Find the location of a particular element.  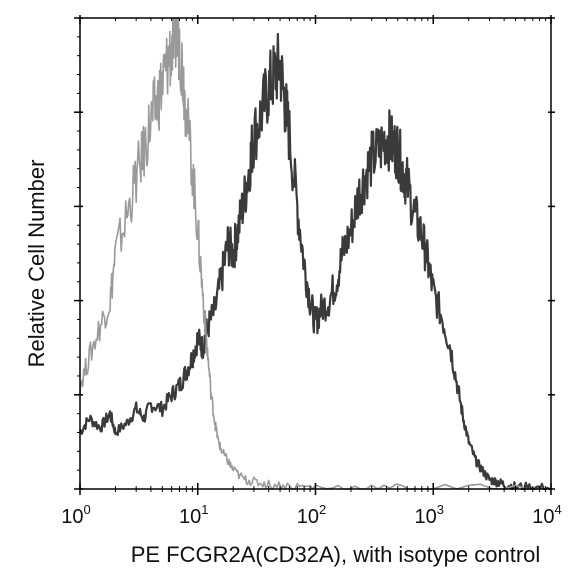

y-axis-label: Relative Cell Number is located at coordinates (36, 264).